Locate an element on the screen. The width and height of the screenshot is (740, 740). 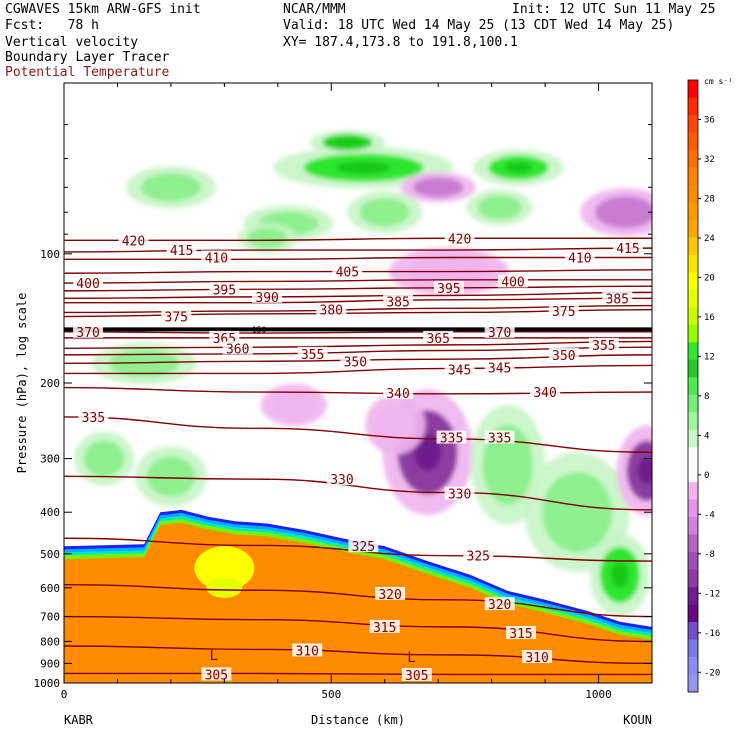
theta-label: 305 is located at coordinates (216, 675).